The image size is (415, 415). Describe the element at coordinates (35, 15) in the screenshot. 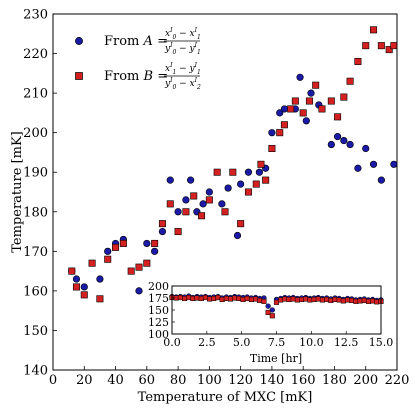

I see `y-tick-label: 230` at that location.